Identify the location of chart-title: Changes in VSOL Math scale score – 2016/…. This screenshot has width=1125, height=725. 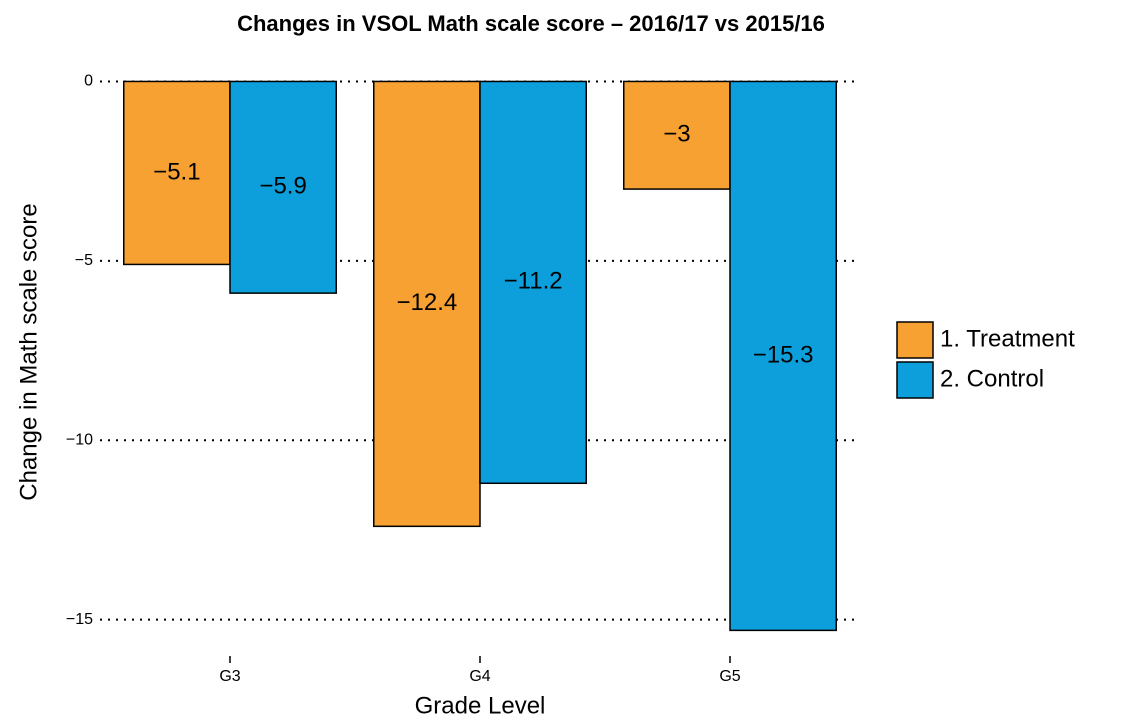
(531, 23).